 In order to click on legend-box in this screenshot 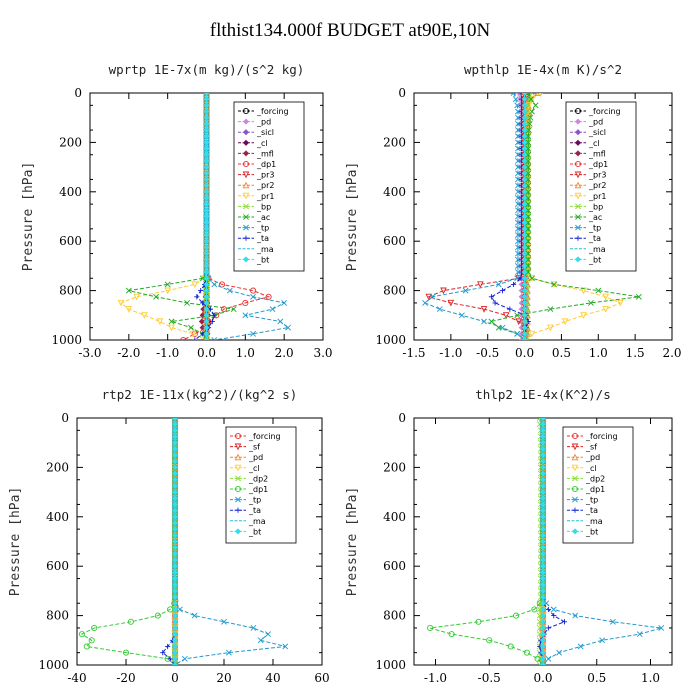, I will do `click(598, 485)`.